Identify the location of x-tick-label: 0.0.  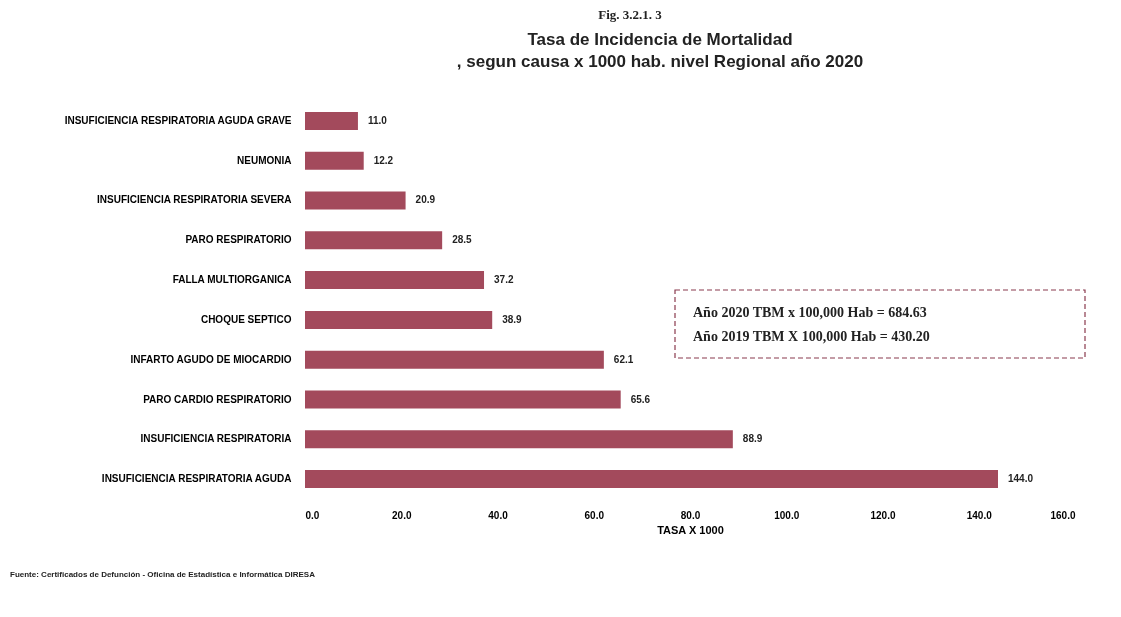
(312, 515).